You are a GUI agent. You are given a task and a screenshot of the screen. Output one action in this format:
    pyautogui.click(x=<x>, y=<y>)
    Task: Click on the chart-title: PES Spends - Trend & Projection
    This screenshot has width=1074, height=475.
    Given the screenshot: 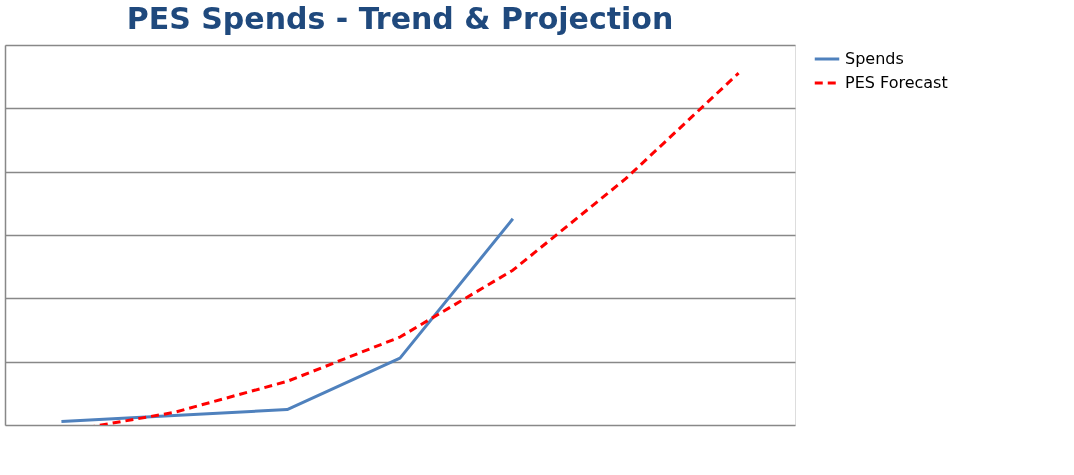 What is the action you would take?
    pyautogui.click(x=400, y=18)
    